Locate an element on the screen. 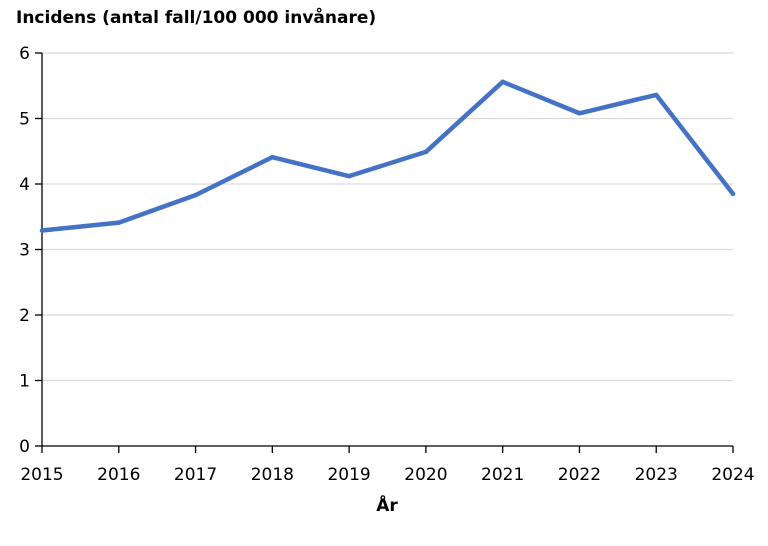 This screenshot has height=546, width=768. x-tick-label: 2024 is located at coordinates (732, 475).